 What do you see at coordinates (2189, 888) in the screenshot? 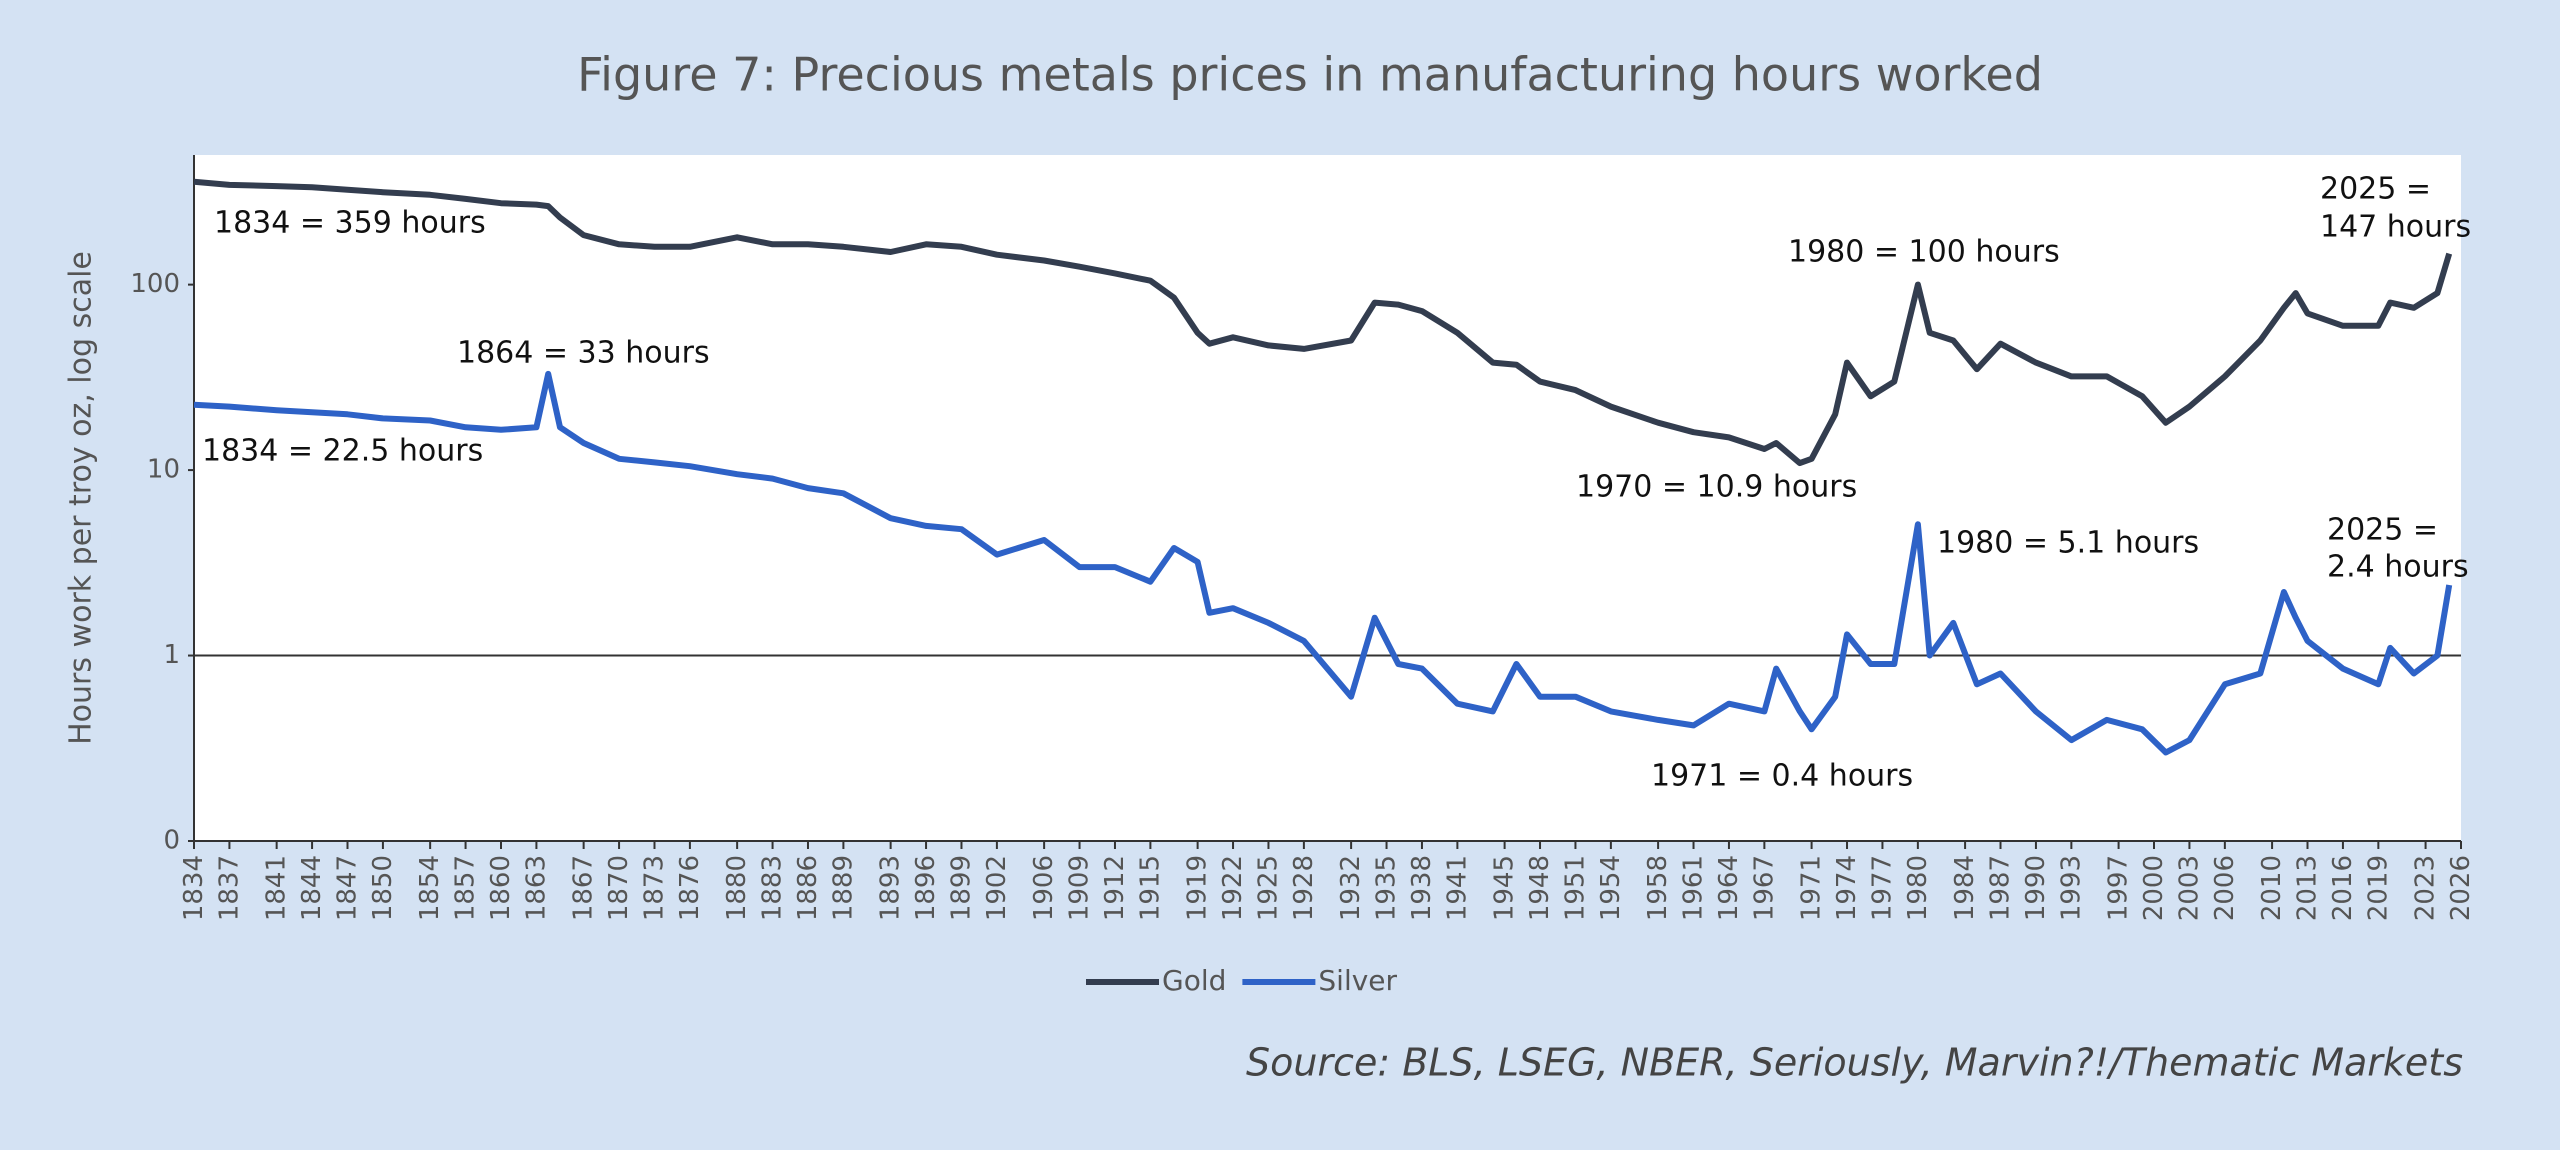
I see `x-tick-label: 2003` at bounding box center [2189, 888].